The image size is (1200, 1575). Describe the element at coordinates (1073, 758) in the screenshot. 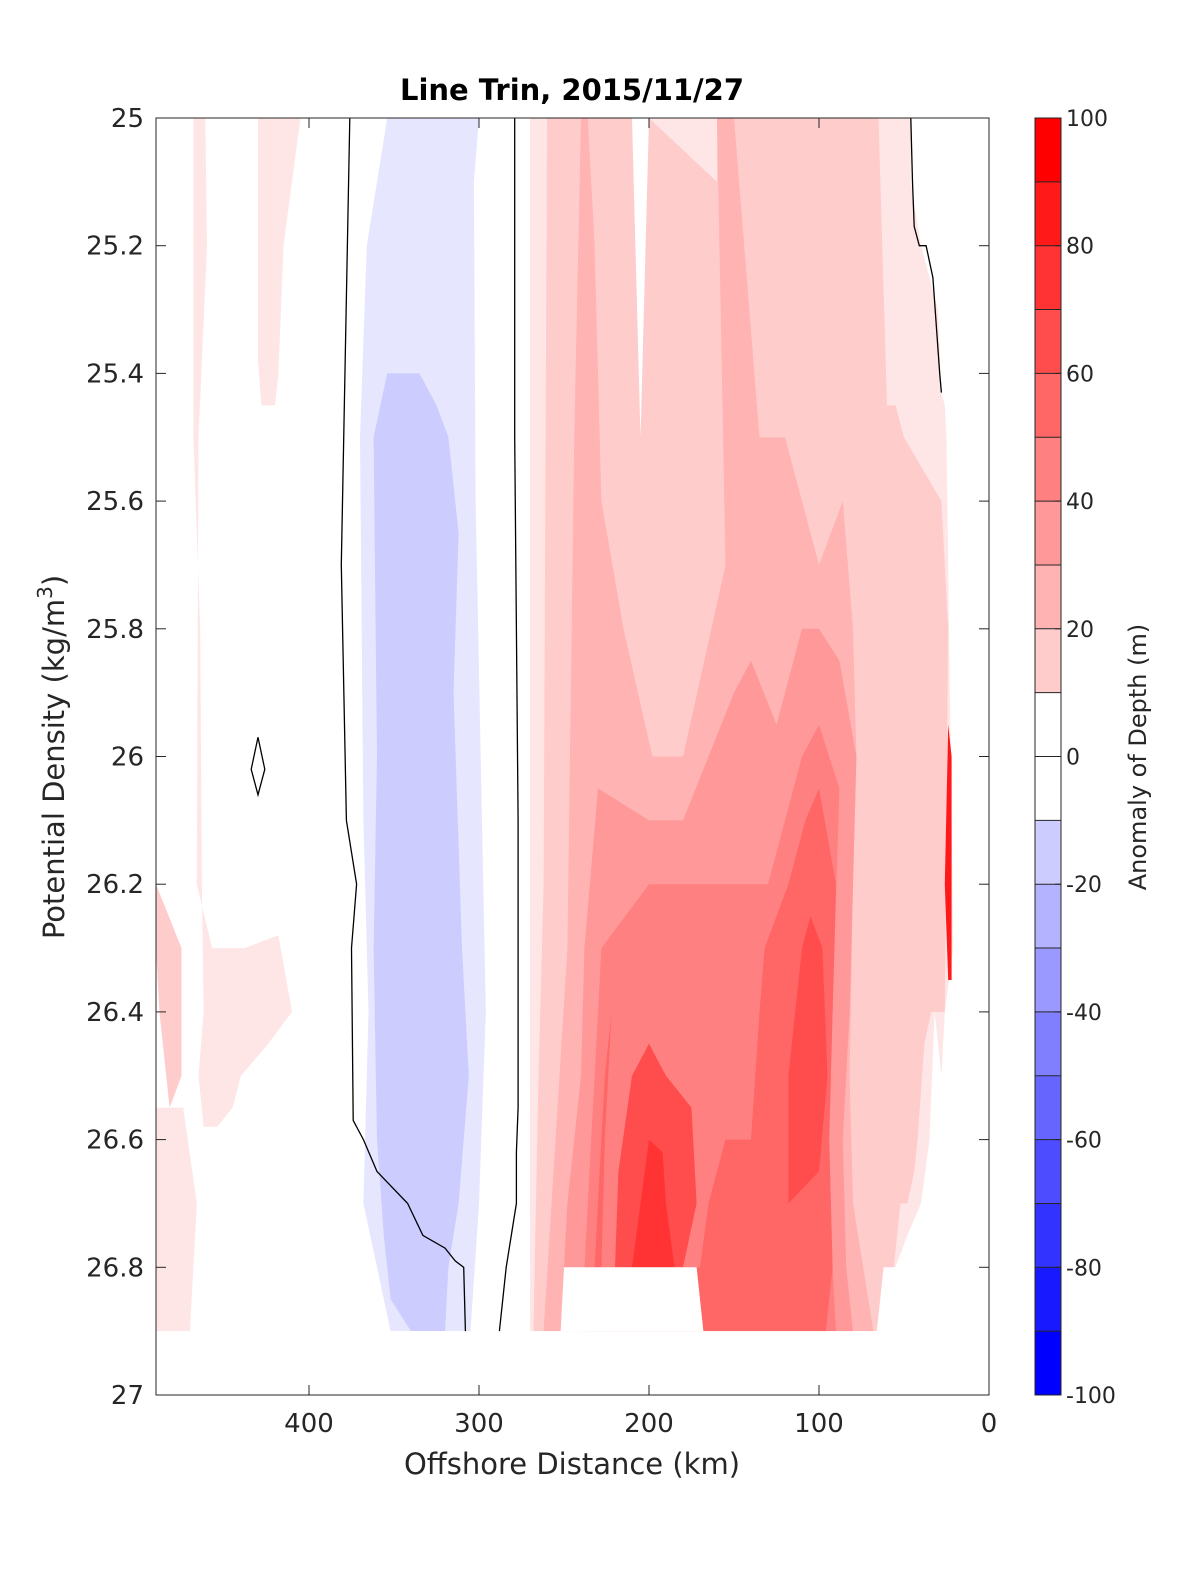

I see `colorbar-tick-label-5: 0` at that location.